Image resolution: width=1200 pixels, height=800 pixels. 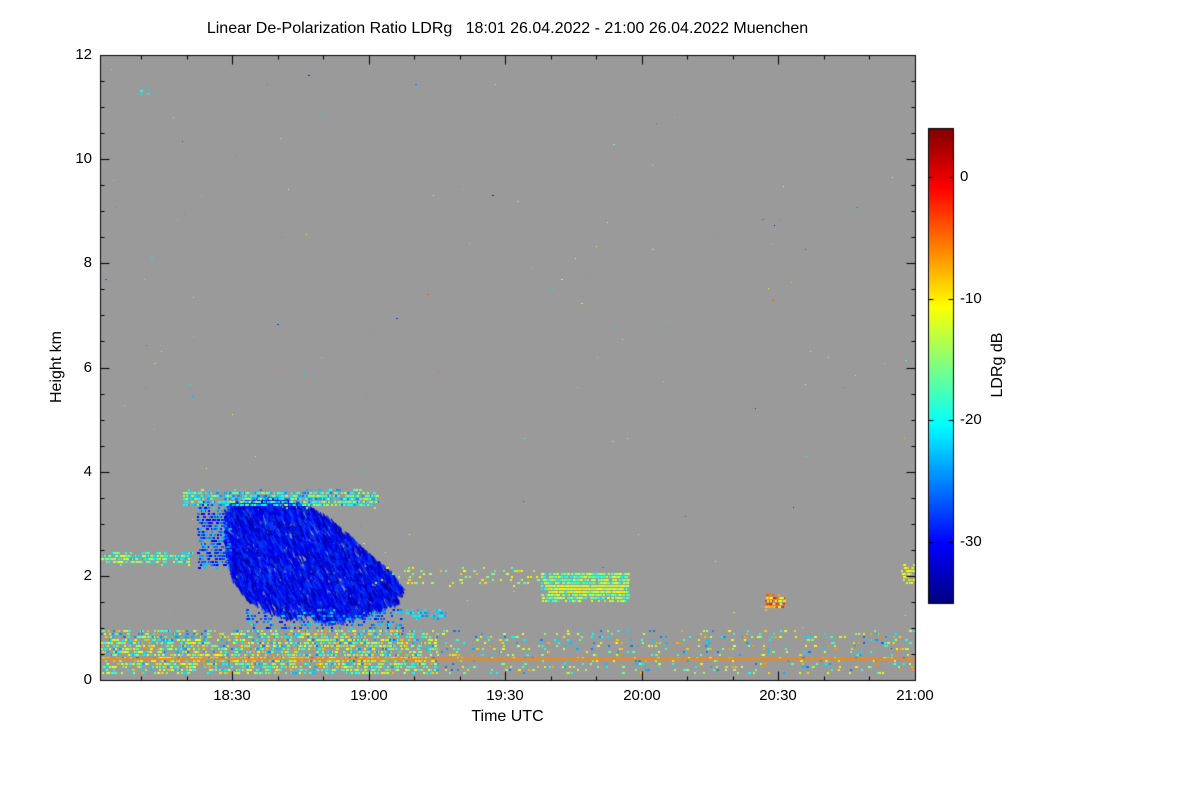 What do you see at coordinates (369, 695) in the screenshot?
I see `x-tick-label: 19:00` at bounding box center [369, 695].